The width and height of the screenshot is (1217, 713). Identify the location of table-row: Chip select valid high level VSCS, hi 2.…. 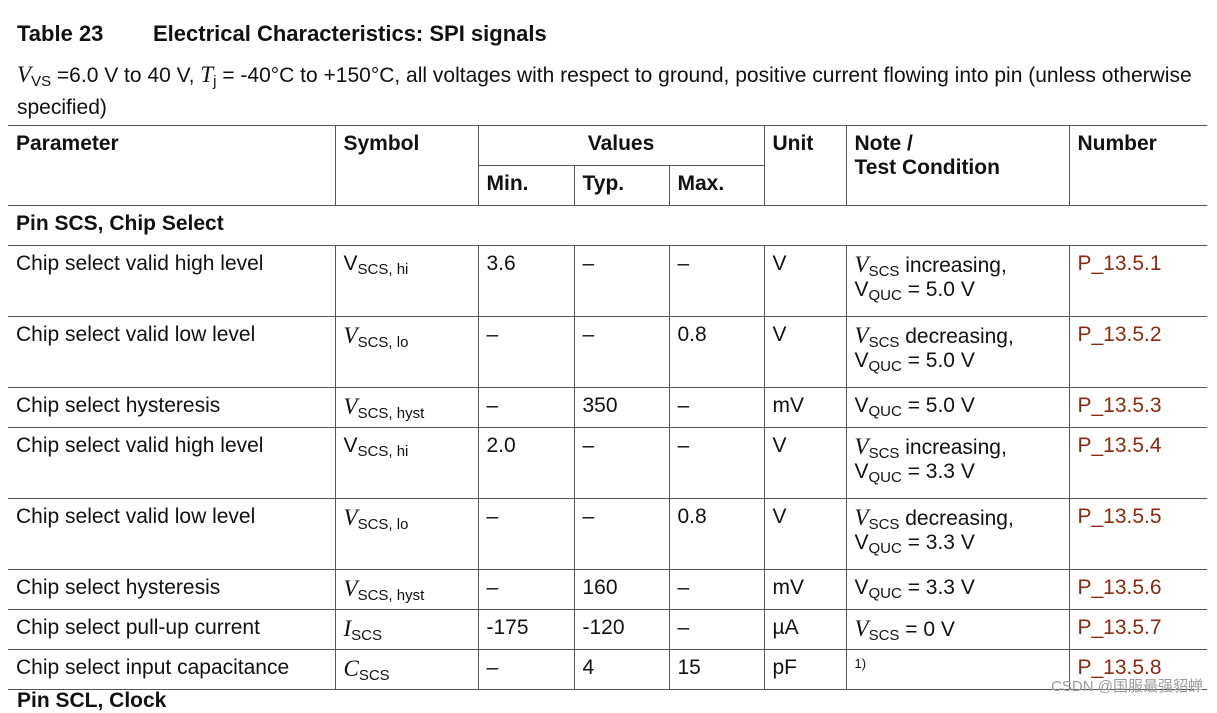
(607, 463).